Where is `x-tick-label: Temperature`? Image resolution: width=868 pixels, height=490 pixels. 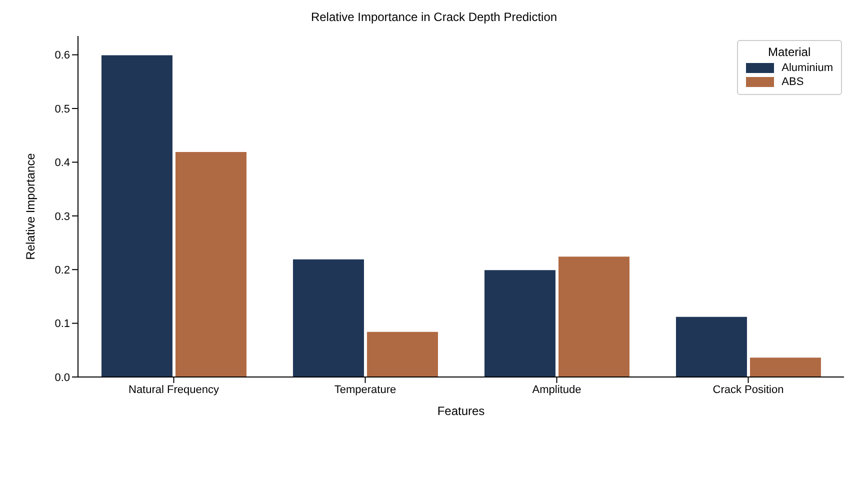
x-tick-label: Temperature is located at coordinates (365, 390).